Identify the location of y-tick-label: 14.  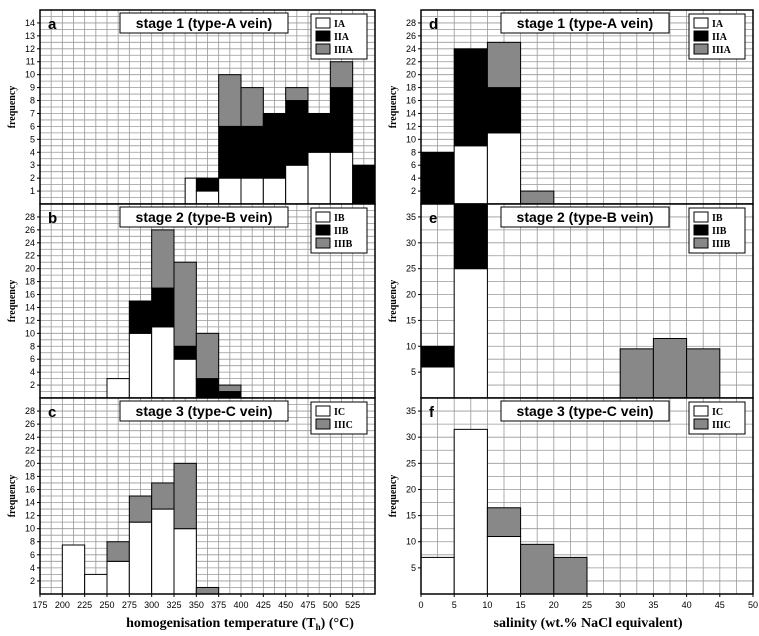
(30, 23).